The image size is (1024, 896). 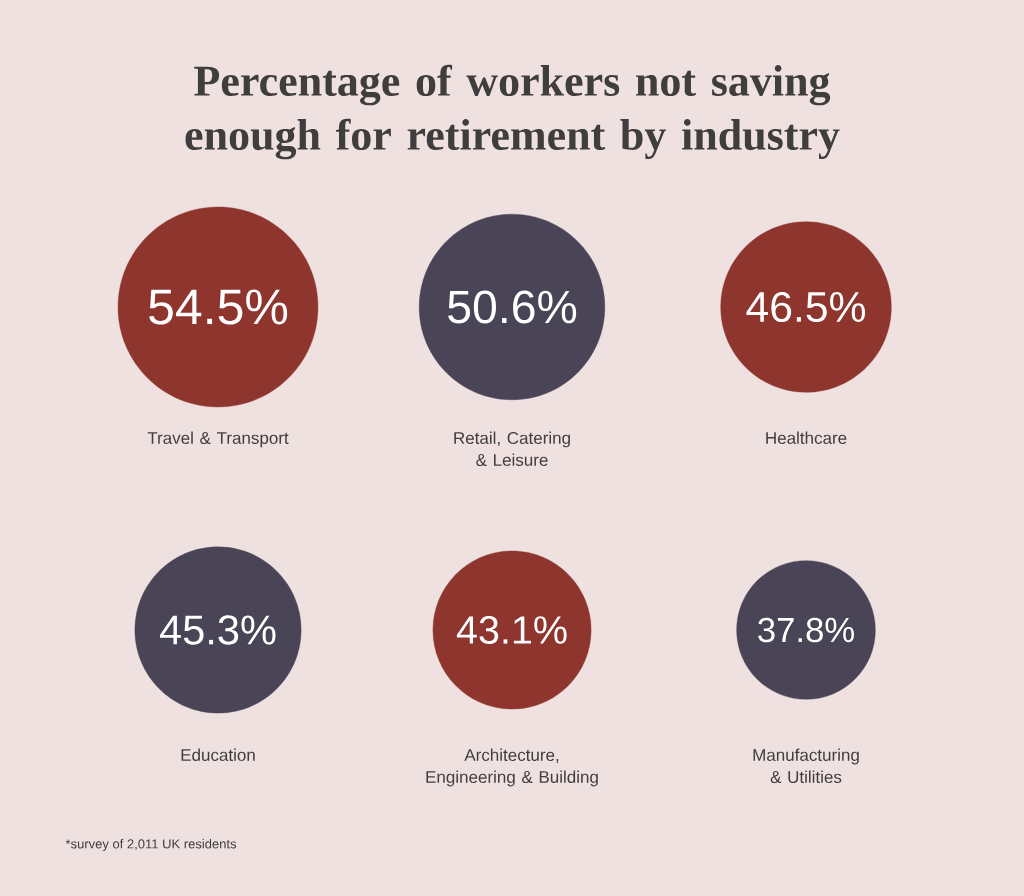 I want to click on data-label: 50.6%, so click(x=512, y=307).